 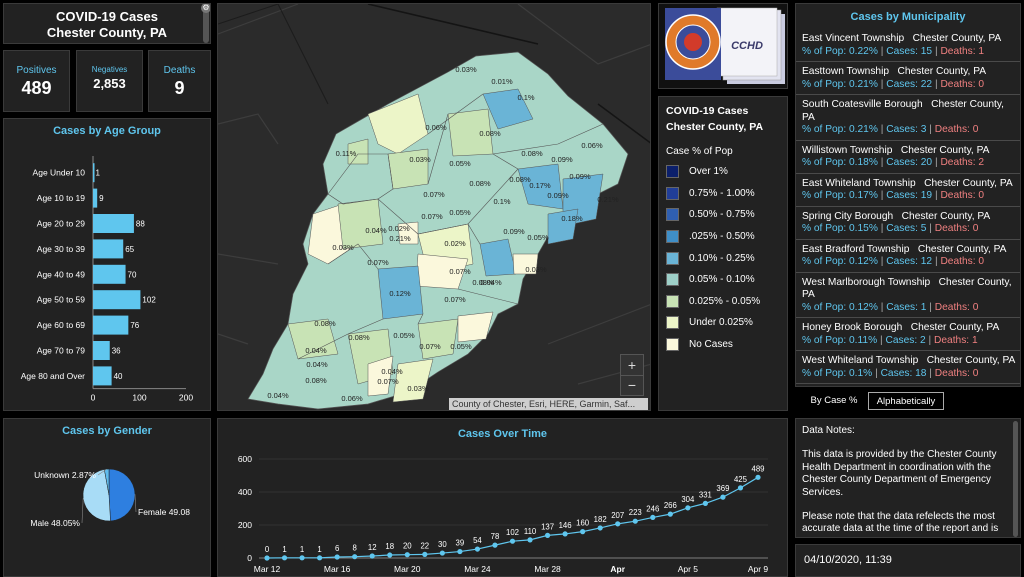 What do you see at coordinates (407, 569) in the screenshot?
I see `time-x-tick: Mar 20` at bounding box center [407, 569].